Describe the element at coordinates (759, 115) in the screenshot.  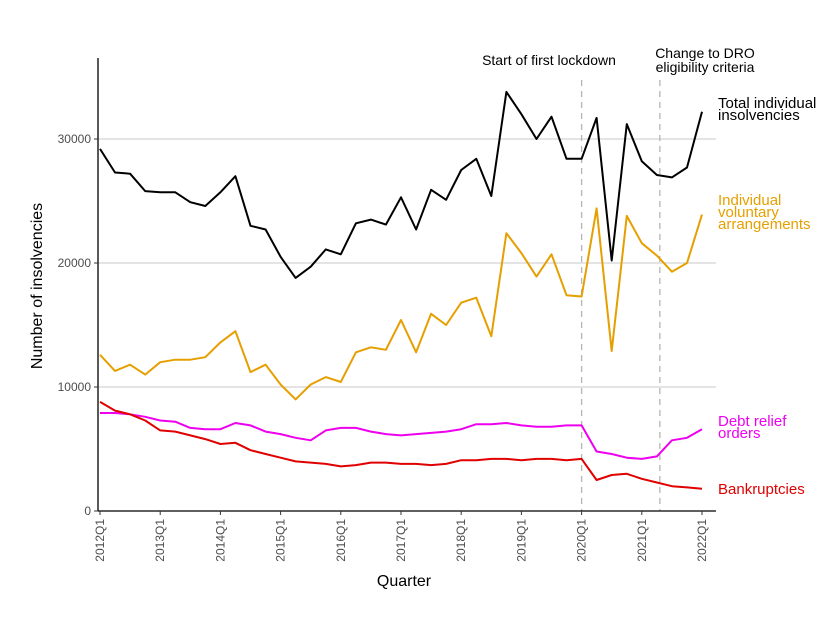
I see `series-label-line: insolvencies` at that location.